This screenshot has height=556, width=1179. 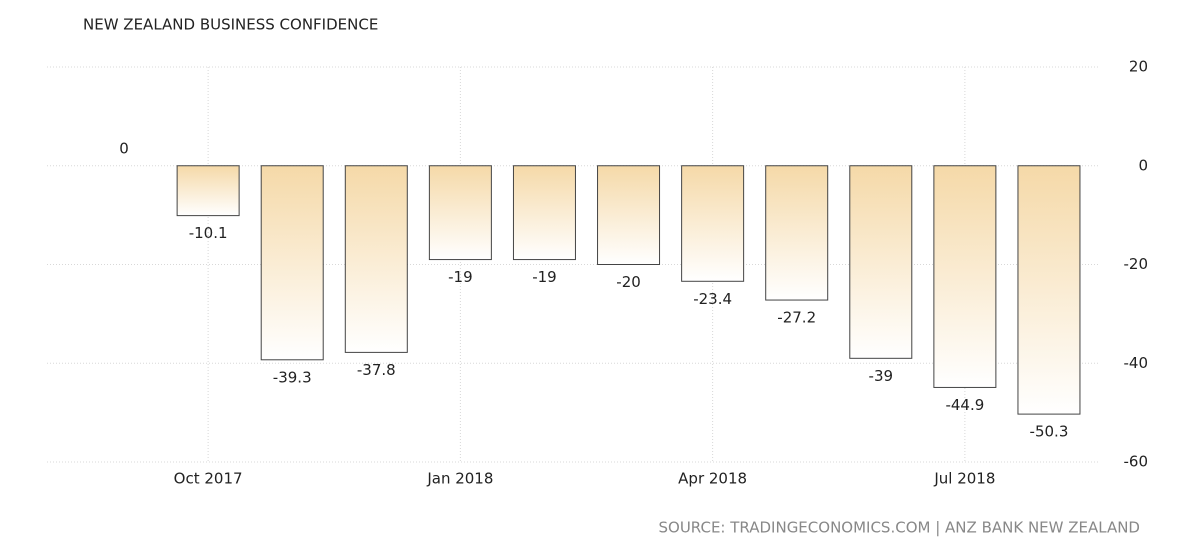 What do you see at coordinates (1136, 462) in the screenshot?
I see `y-tick-label: -60` at bounding box center [1136, 462].